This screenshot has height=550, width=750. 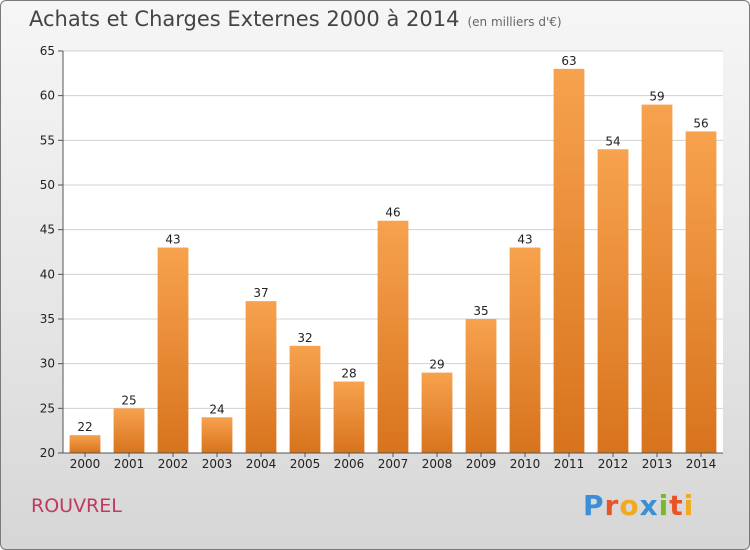 I want to click on data-label-2009: 35, so click(x=480, y=311).